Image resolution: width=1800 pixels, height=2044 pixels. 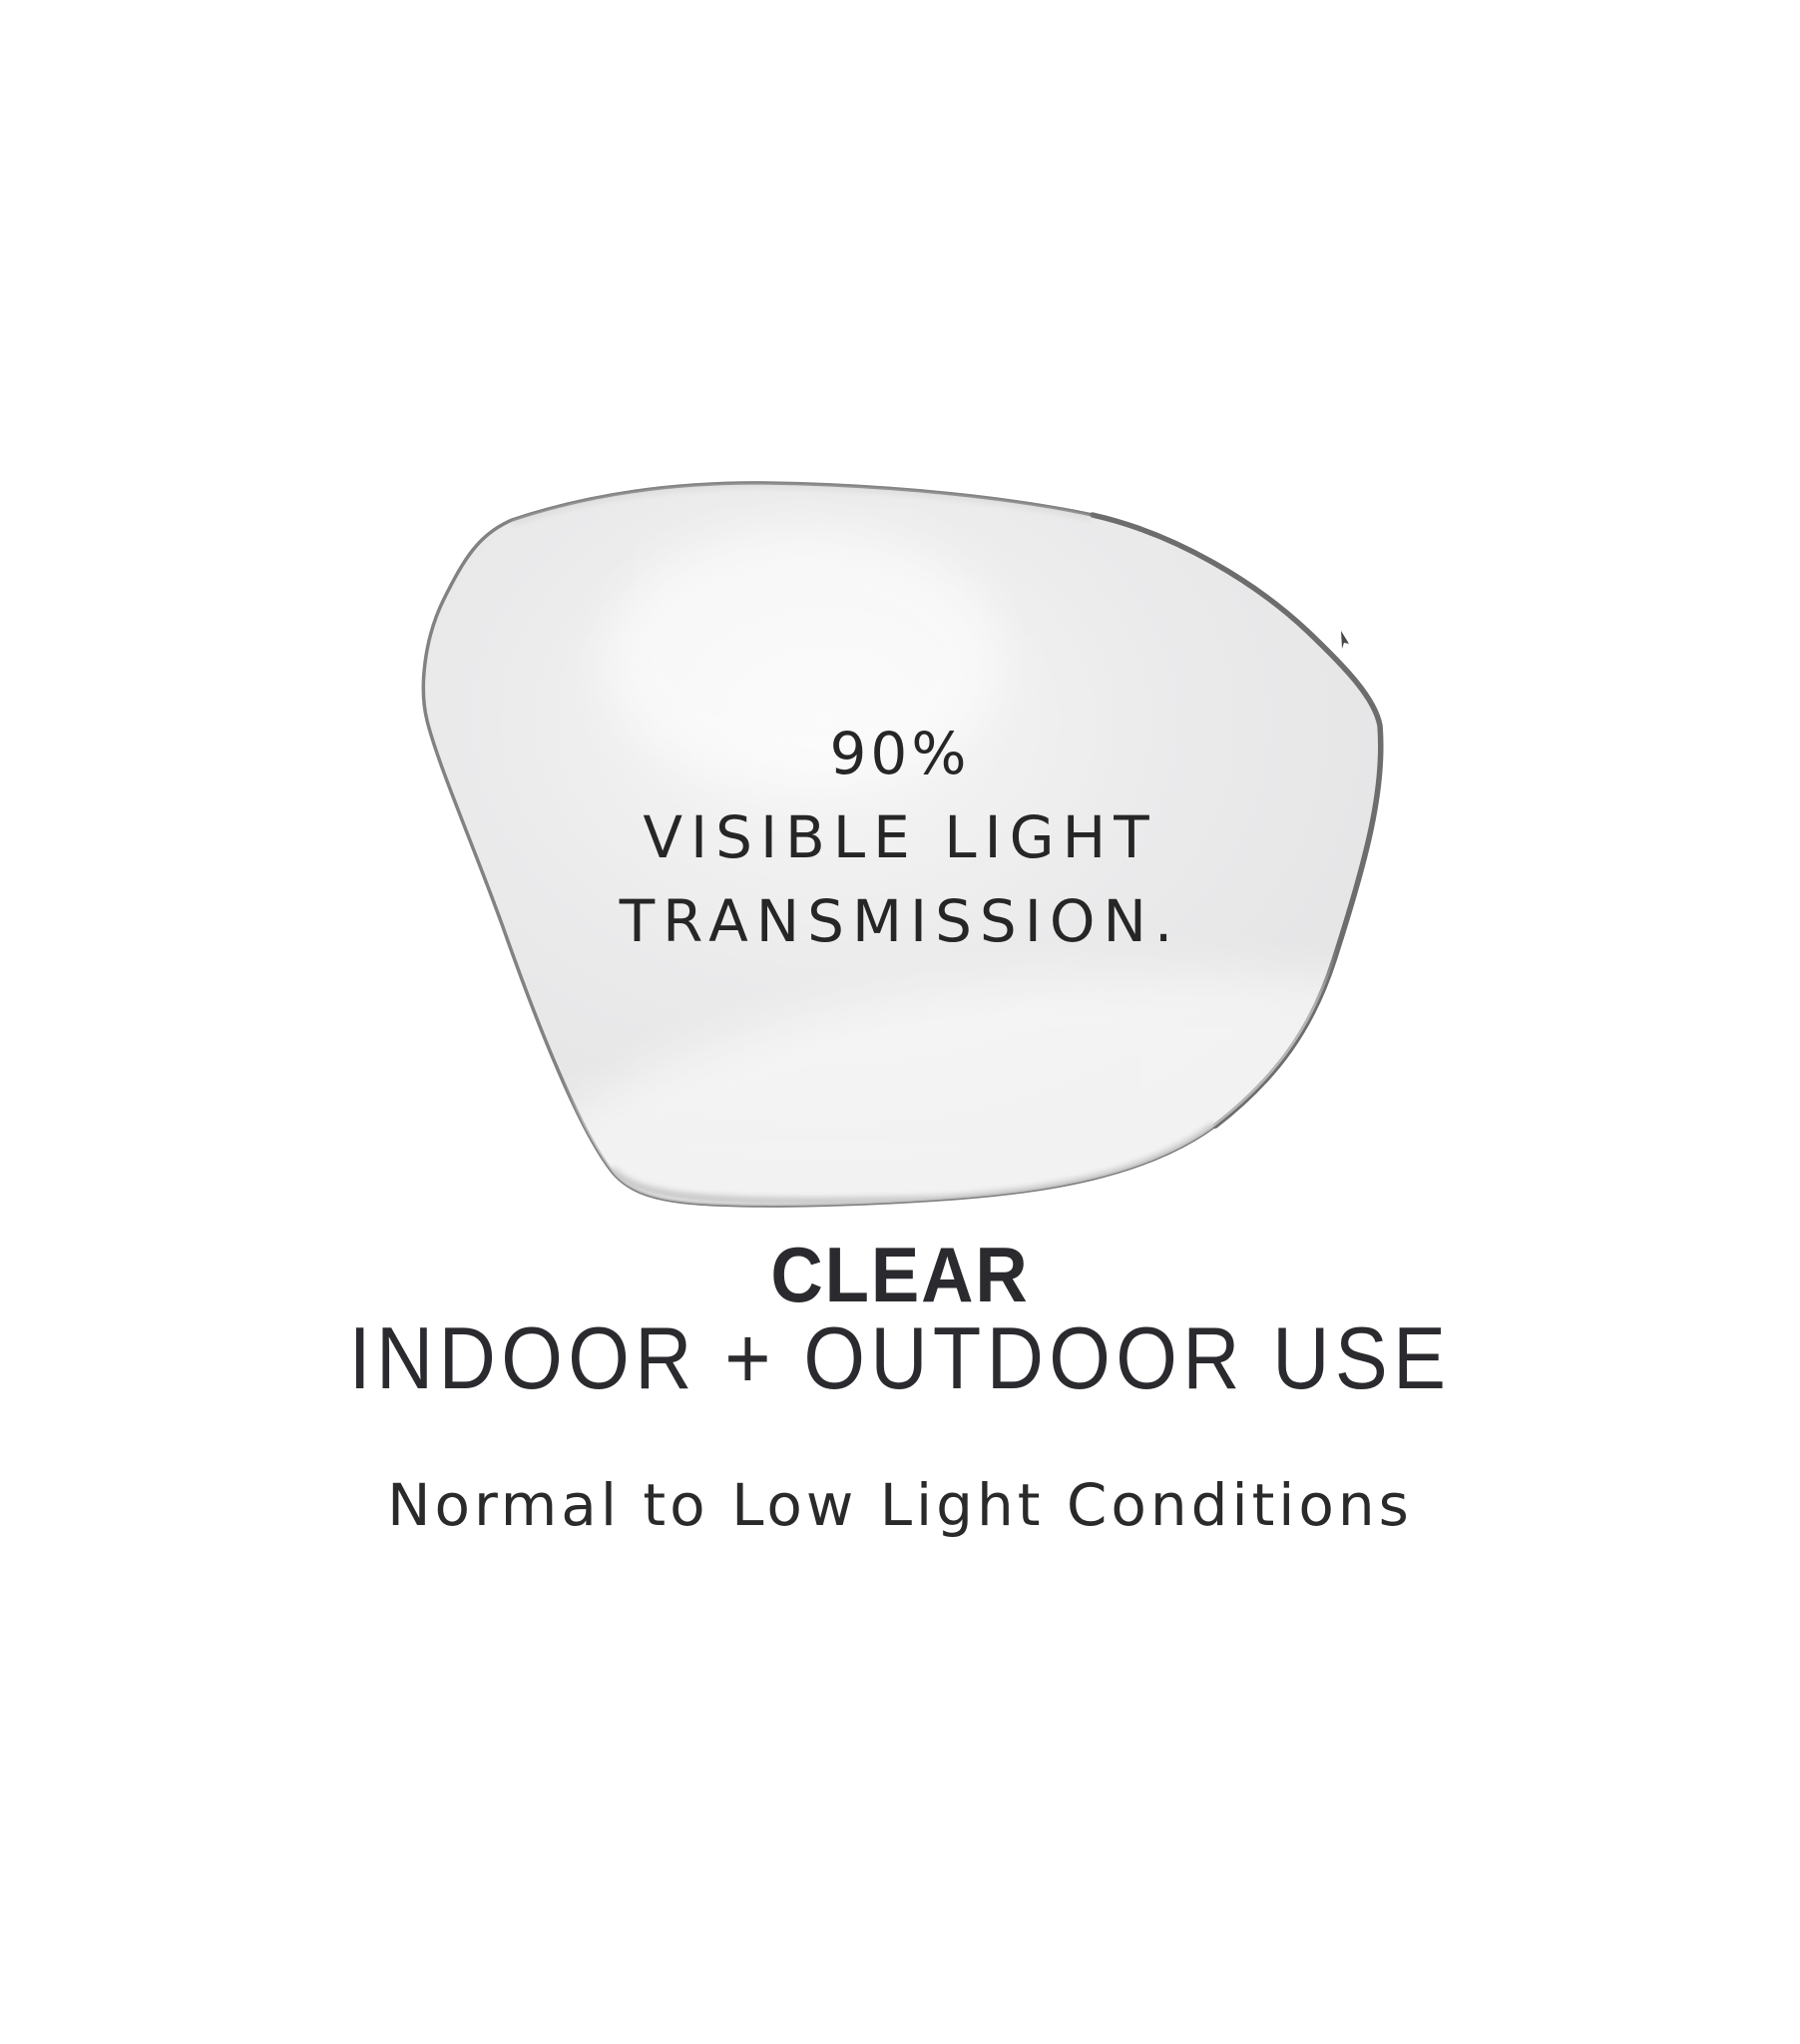 I want to click on lens-label-line-1: 90%, so click(x=900, y=753).